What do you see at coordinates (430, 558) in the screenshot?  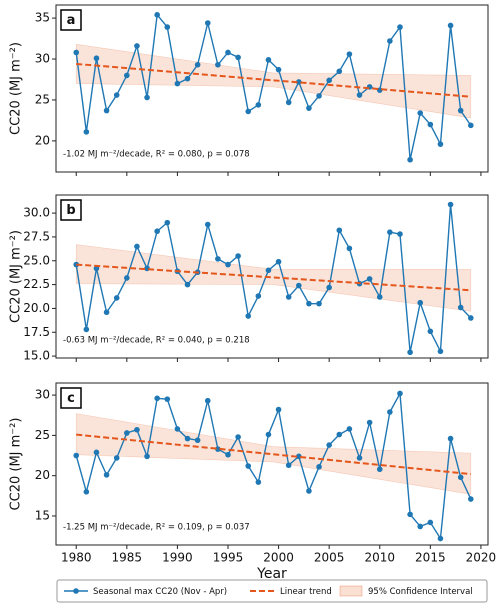 I see `x-tick-label: 2015` at bounding box center [430, 558].